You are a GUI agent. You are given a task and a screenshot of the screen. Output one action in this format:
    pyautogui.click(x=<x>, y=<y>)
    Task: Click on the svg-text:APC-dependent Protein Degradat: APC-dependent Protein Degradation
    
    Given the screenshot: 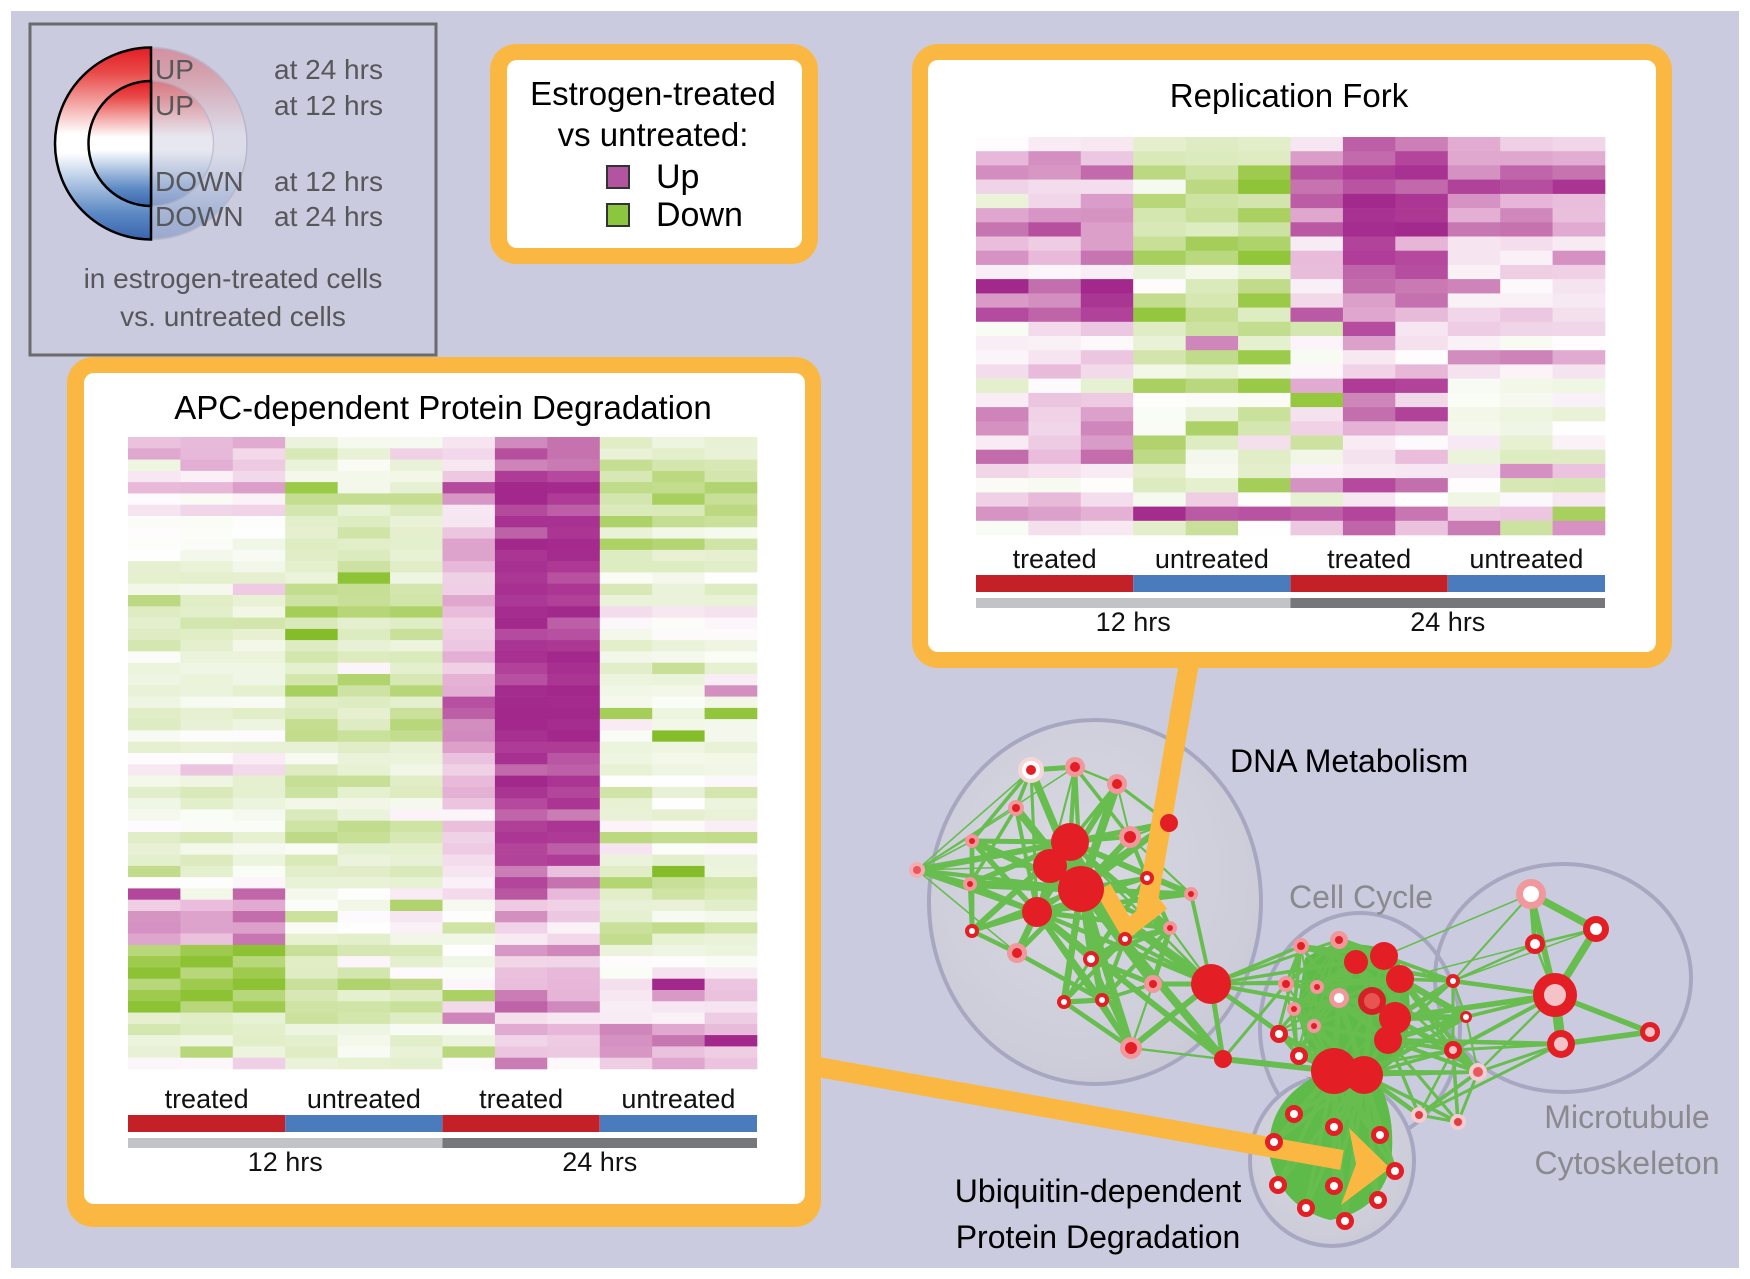 What is the action you would take?
    pyautogui.click(x=443, y=407)
    